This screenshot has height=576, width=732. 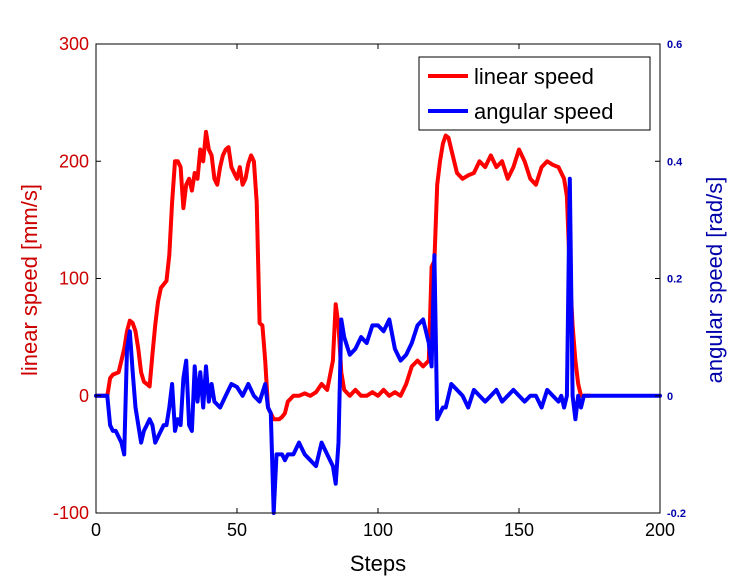 I want to click on y-left-tick-label: 0, so click(x=84, y=396).